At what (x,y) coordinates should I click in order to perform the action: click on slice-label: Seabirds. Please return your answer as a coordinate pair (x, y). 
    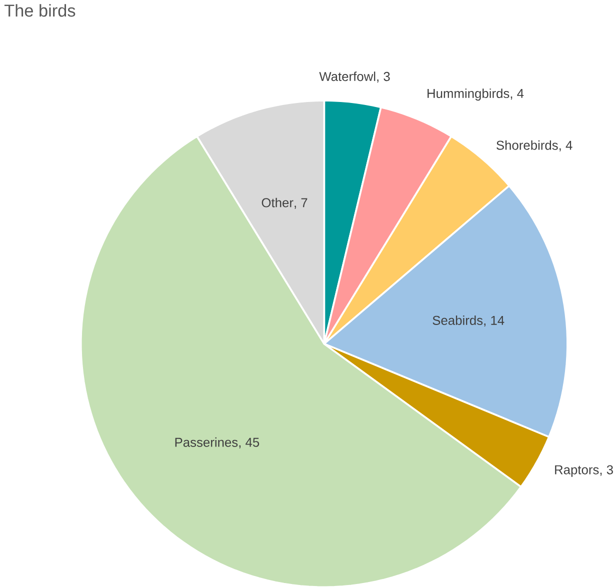
    Looking at the image, I should click on (457, 320).